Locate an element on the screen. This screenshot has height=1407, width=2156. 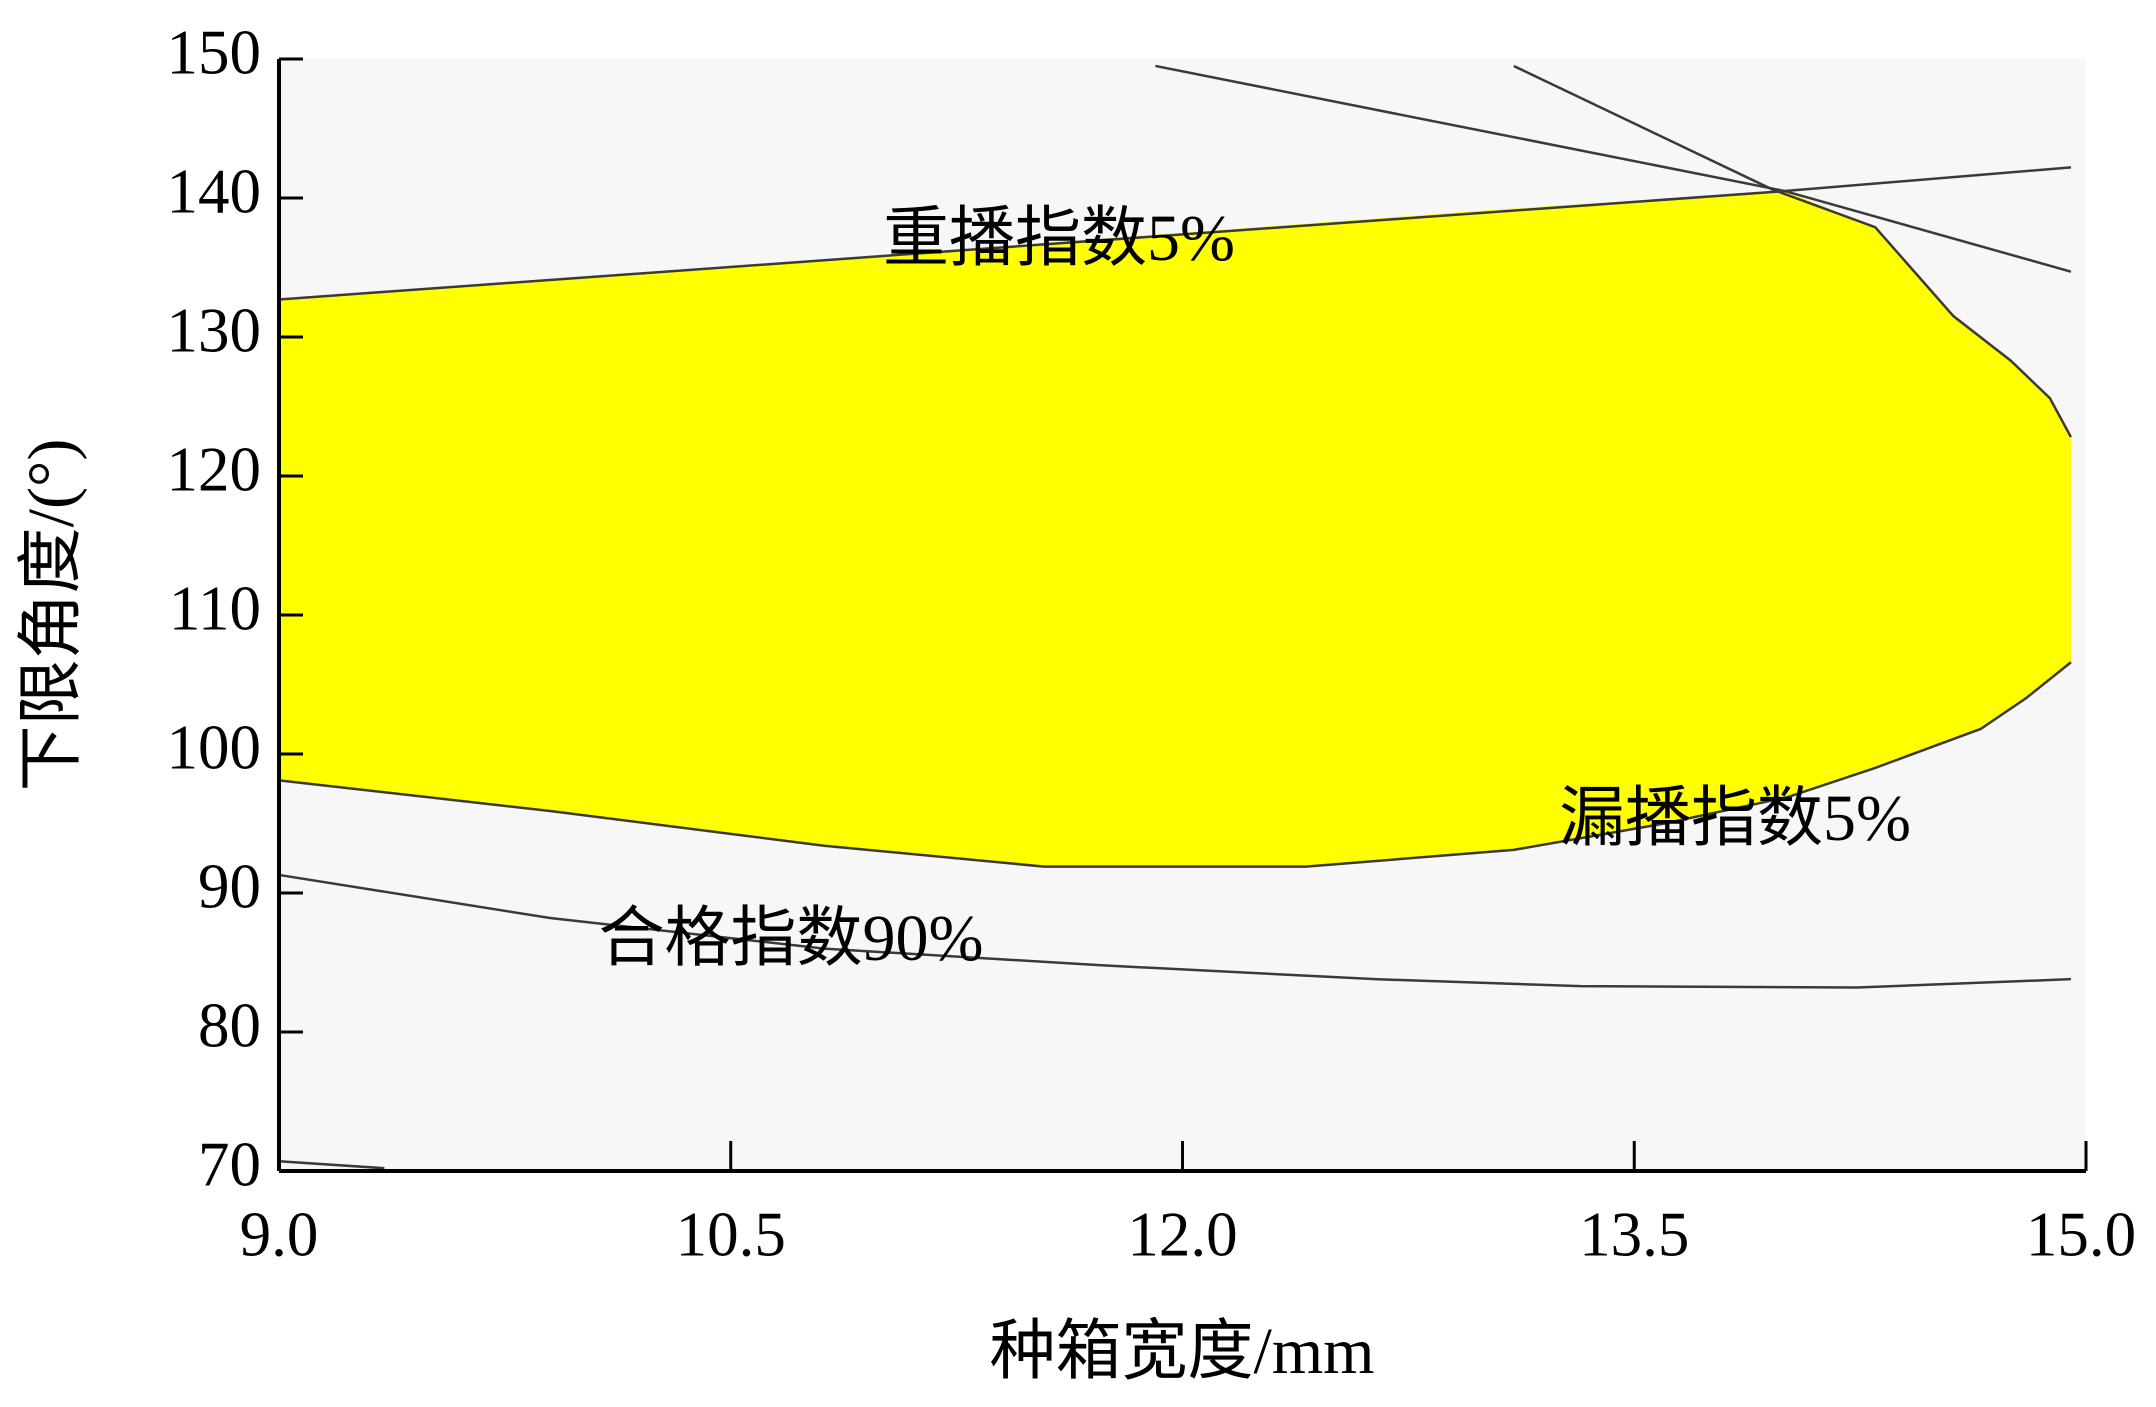
contour-annotation: 合格指数90% is located at coordinates (791, 938).